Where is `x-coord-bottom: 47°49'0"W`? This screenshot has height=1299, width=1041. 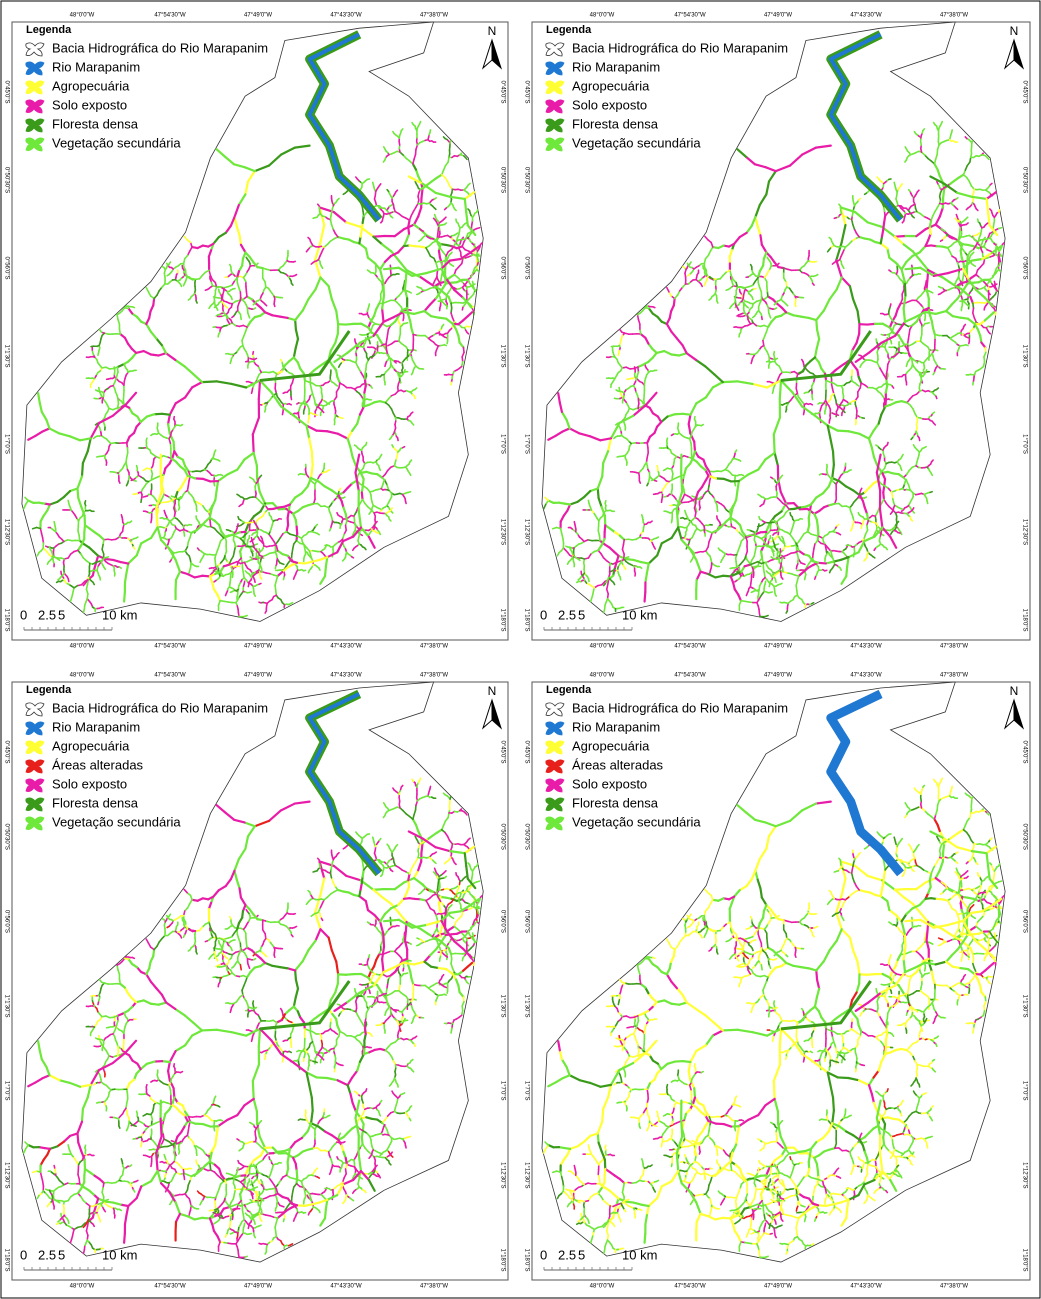 x-coord-bottom: 47°49'0"W is located at coordinates (258, 647).